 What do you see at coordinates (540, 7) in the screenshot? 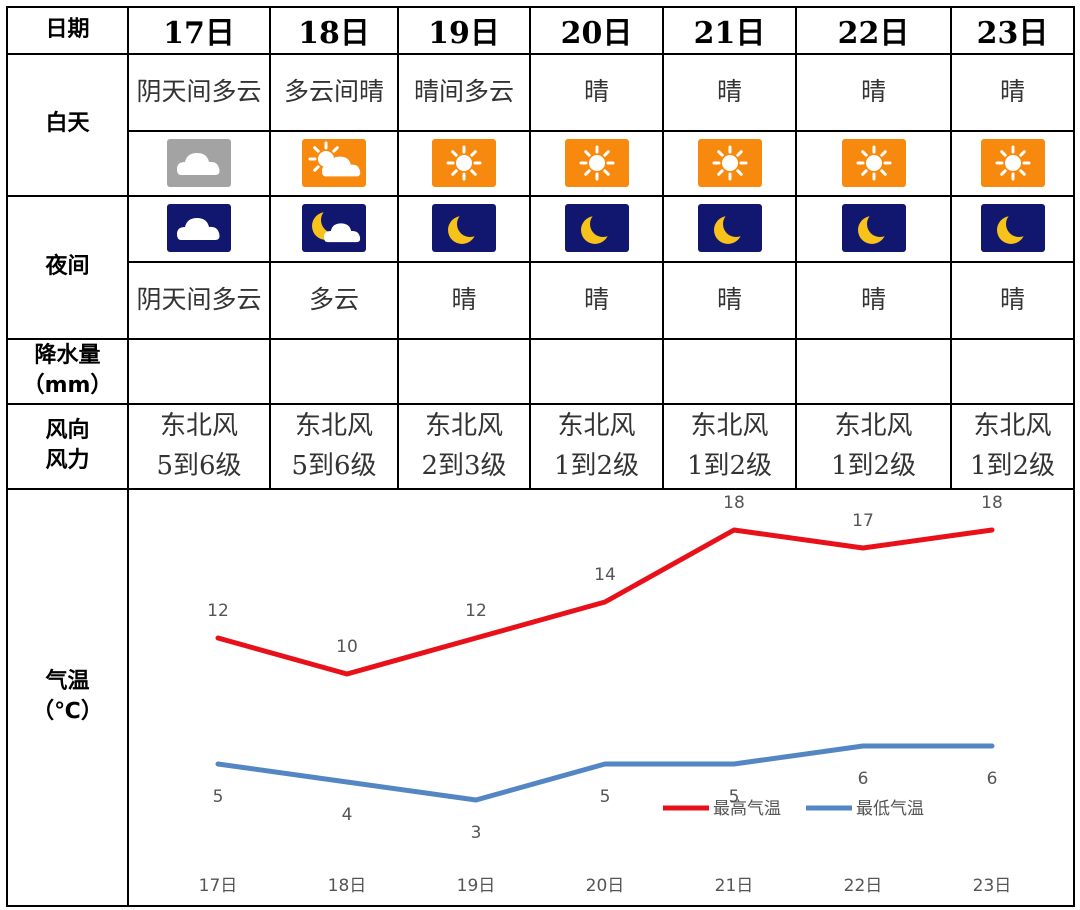
I see `table-border-top` at bounding box center [540, 7].